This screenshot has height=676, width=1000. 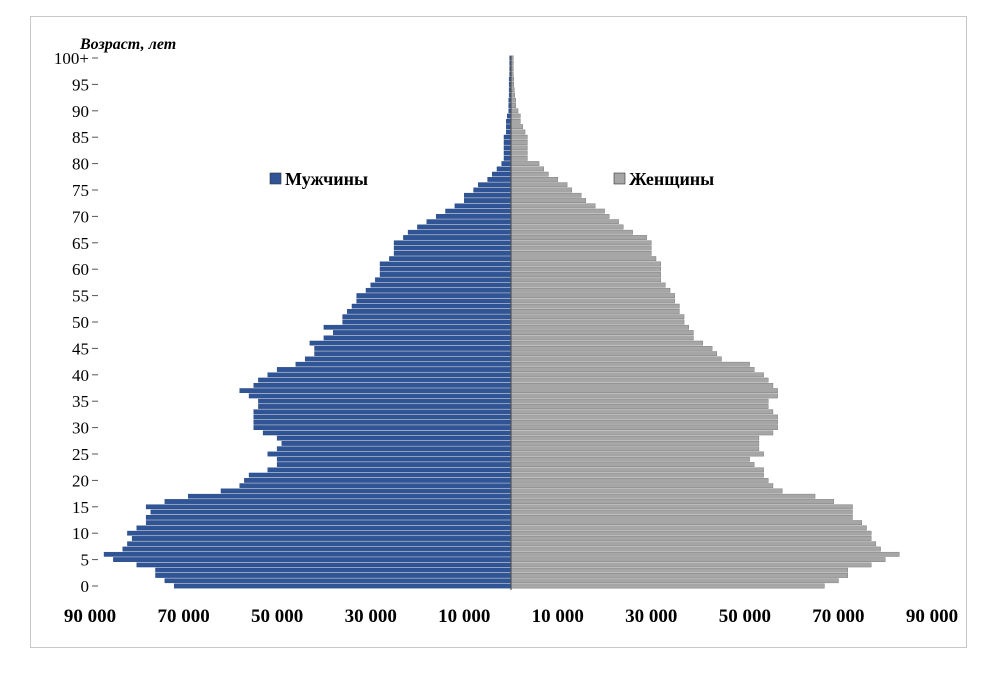 What do you see at coordinates (745, 616) in the screenshot?
I see `x-tick-label-7: 50 000` at bounding box center [745, 616].